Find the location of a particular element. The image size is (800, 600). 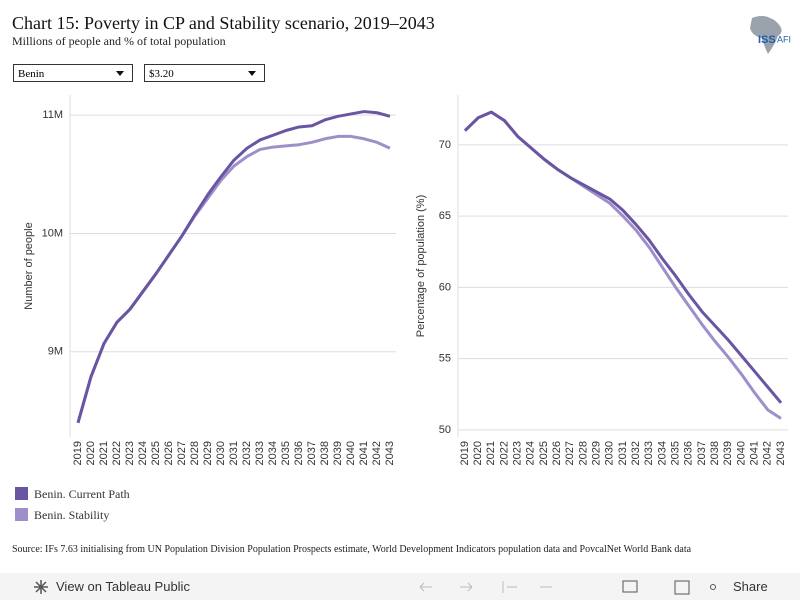

share-icon is located at coordinates (713, 587).